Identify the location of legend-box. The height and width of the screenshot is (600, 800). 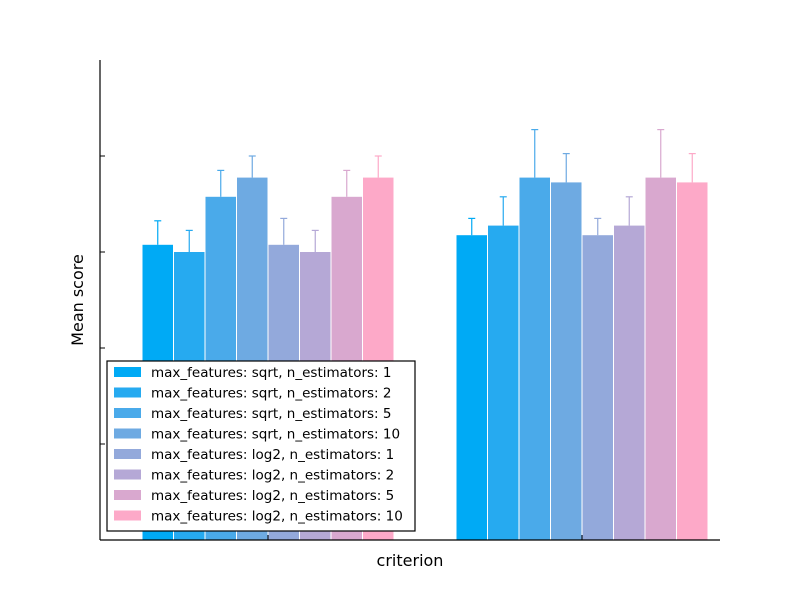
(261, 446).